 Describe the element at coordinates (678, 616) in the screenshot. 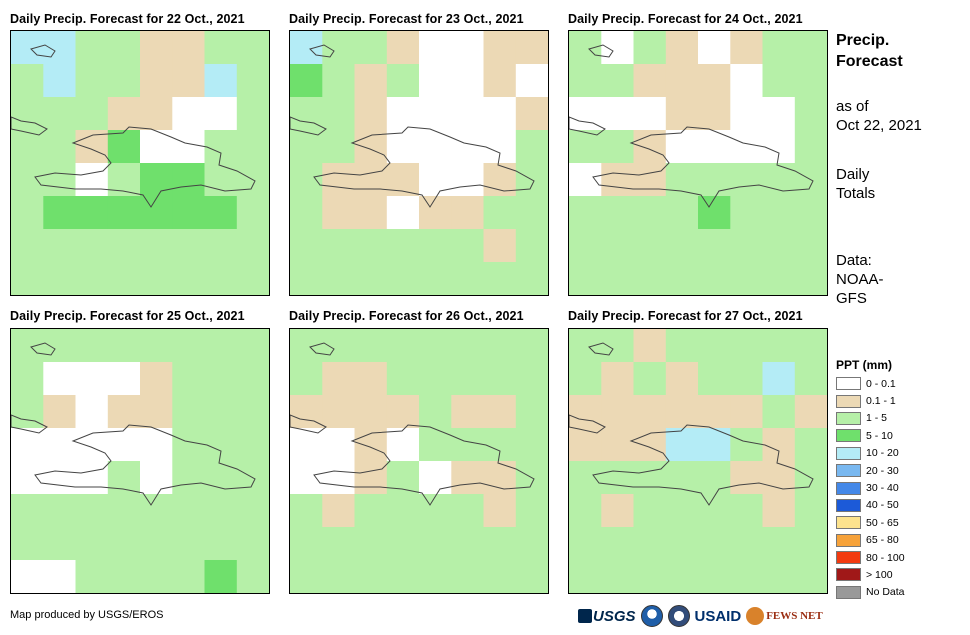

I see `seal-logo` at that location.